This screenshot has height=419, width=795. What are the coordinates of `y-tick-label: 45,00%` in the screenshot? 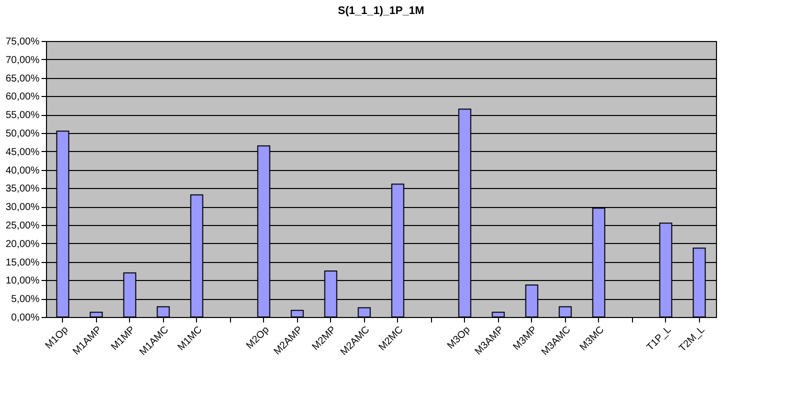 It's located at (23, 152).